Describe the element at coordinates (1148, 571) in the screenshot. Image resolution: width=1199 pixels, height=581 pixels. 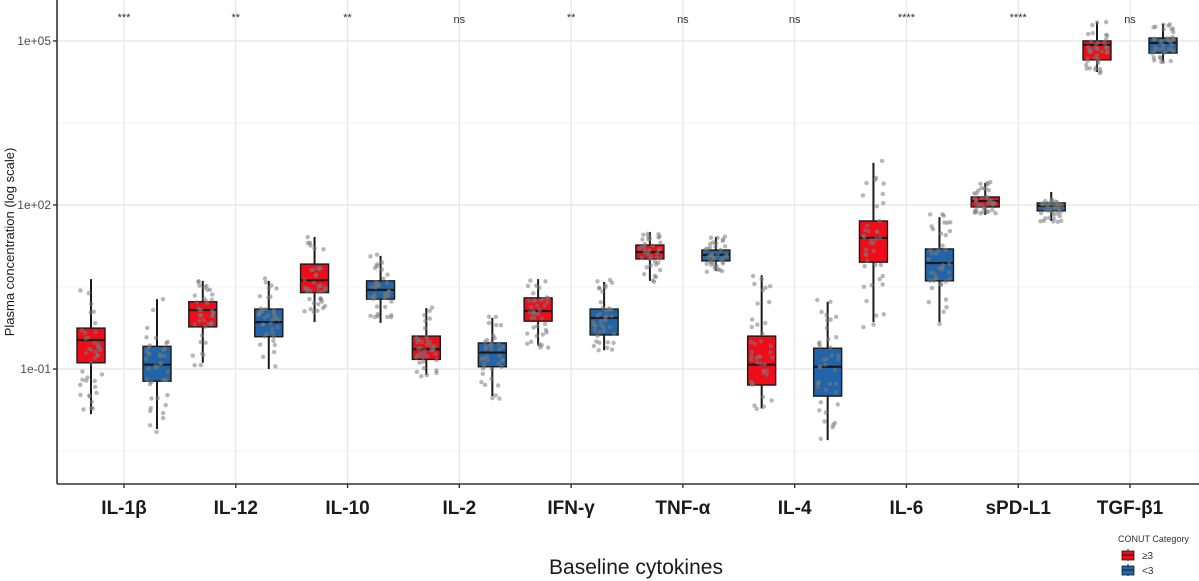
I see `legend-label: <3` at that location.